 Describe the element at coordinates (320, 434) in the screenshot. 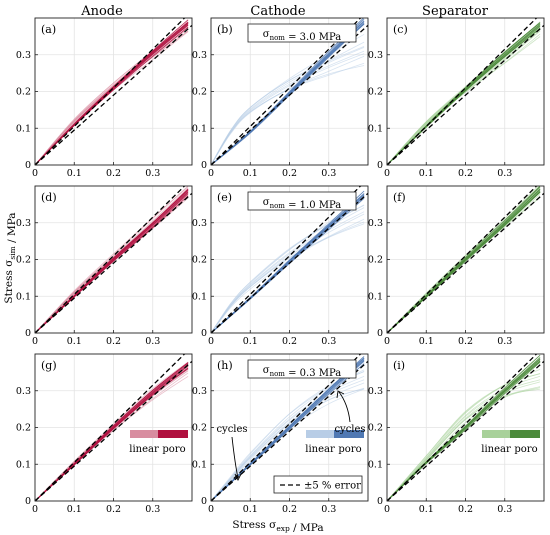

I see `legend-linear-swatch` at that location.